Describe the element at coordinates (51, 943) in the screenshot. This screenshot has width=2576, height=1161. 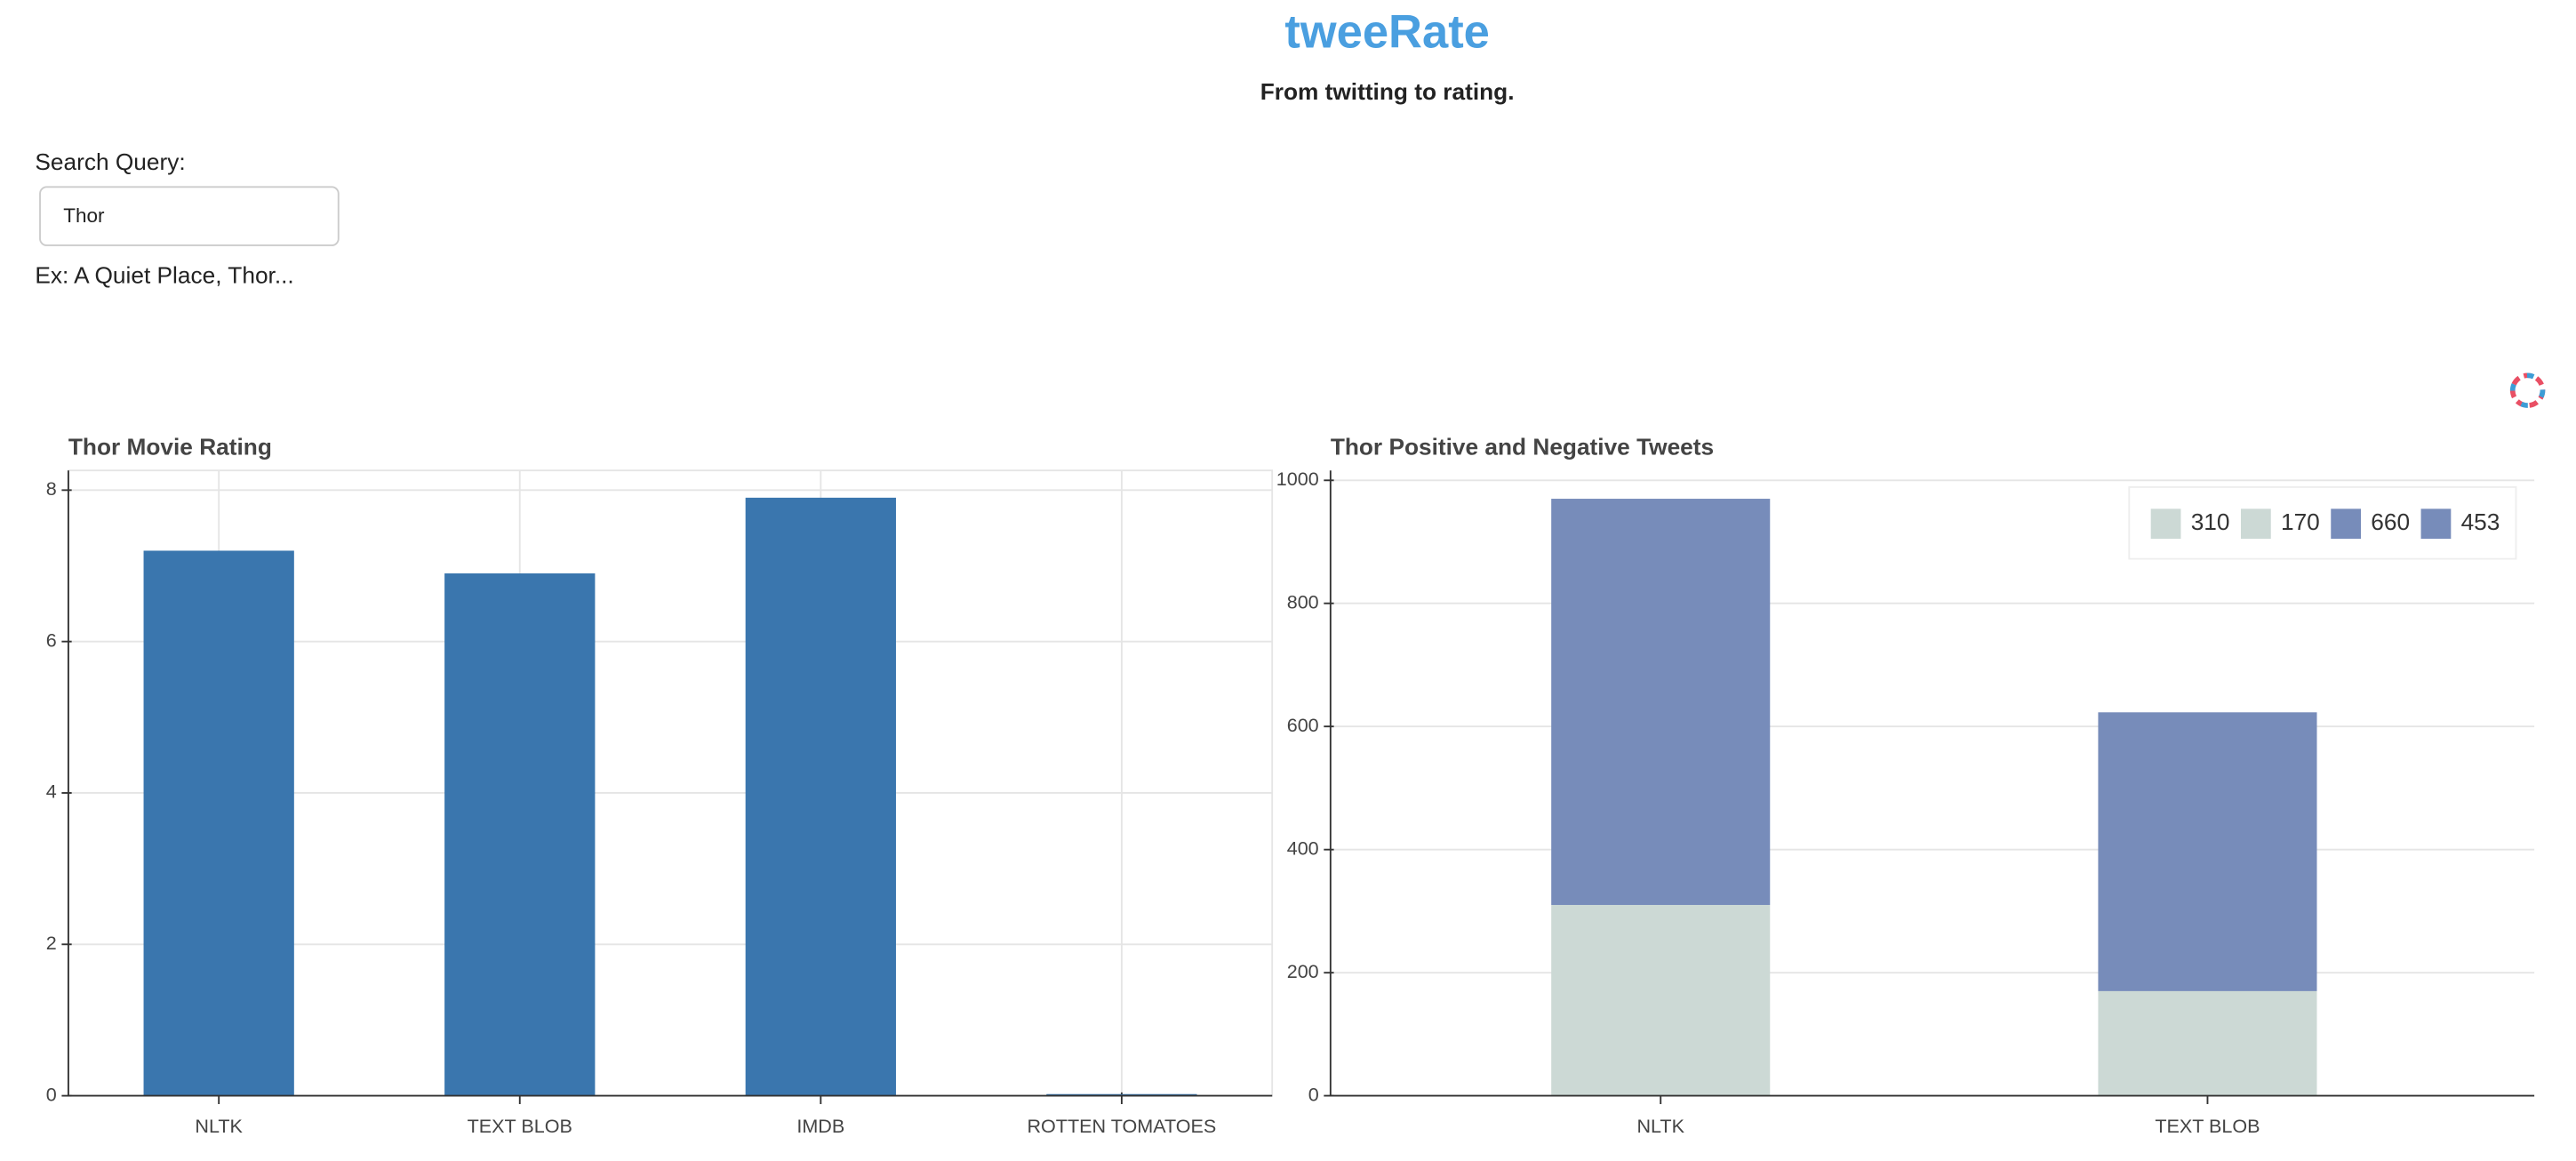
I see `y-tick-label: 2` at that location.